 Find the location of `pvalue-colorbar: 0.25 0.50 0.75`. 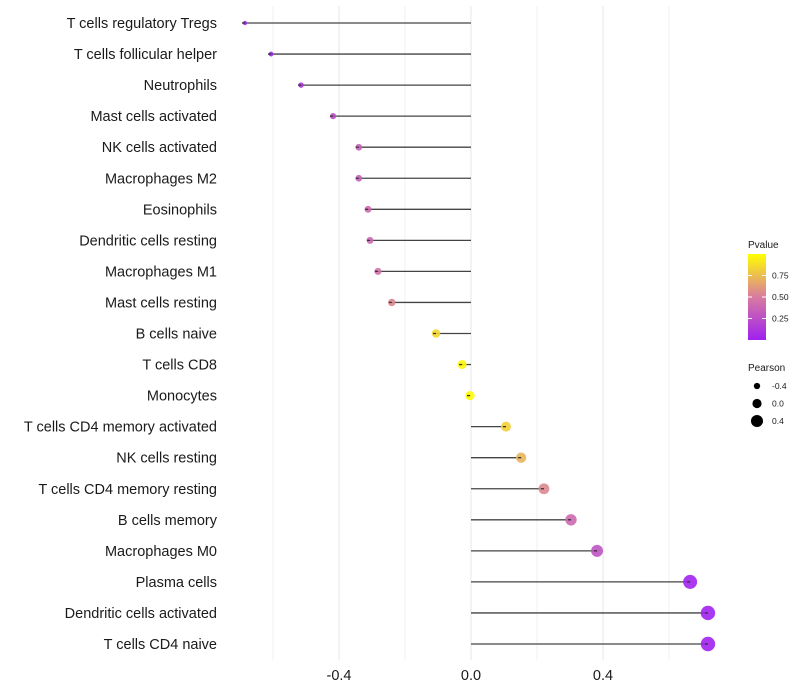

pvalue-colorbar: 0.25 0.50 0.75 is located at coordinates (768, 297).